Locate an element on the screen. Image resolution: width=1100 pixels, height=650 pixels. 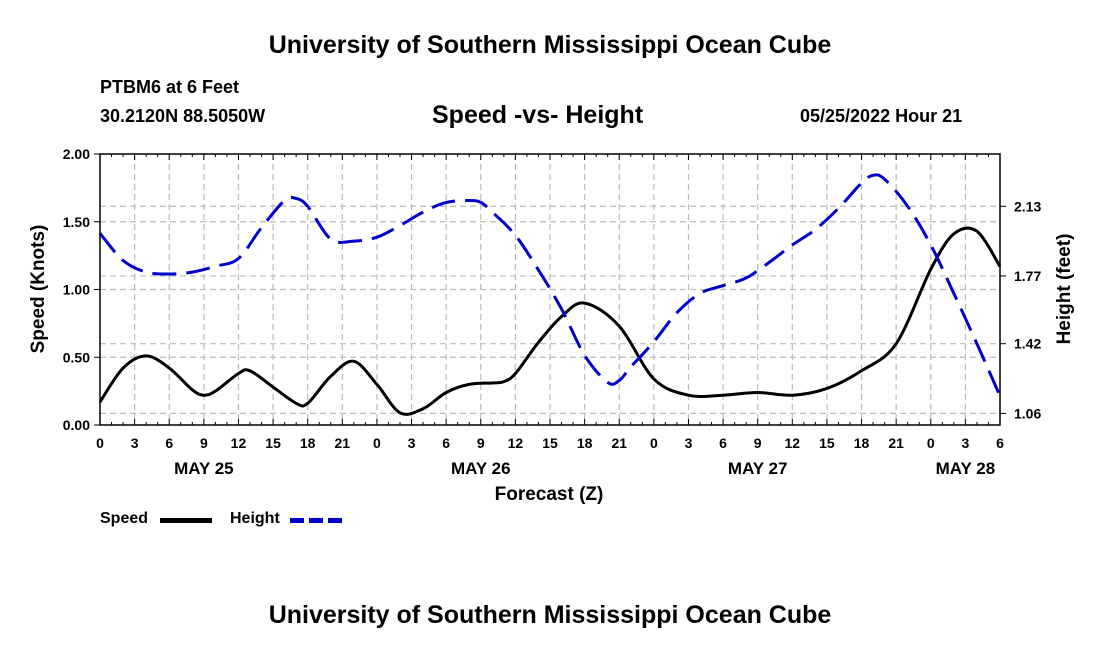
station-label: PTBM6 at 6 Feet is located at coordinates (170, 87).